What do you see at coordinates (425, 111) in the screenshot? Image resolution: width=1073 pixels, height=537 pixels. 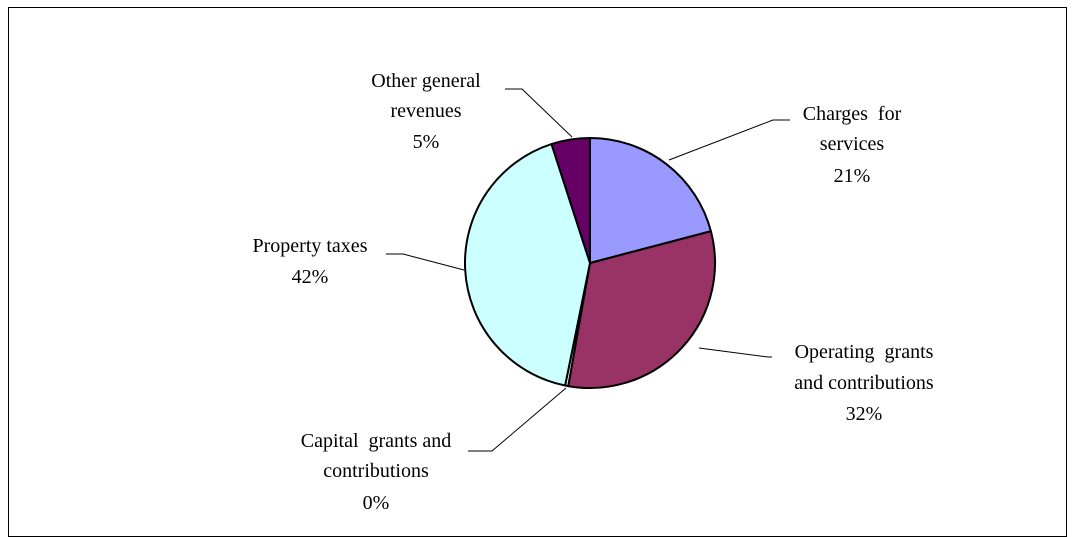 I see `slice-label-4-line-1: revenues` at bounding box center [425, 111].